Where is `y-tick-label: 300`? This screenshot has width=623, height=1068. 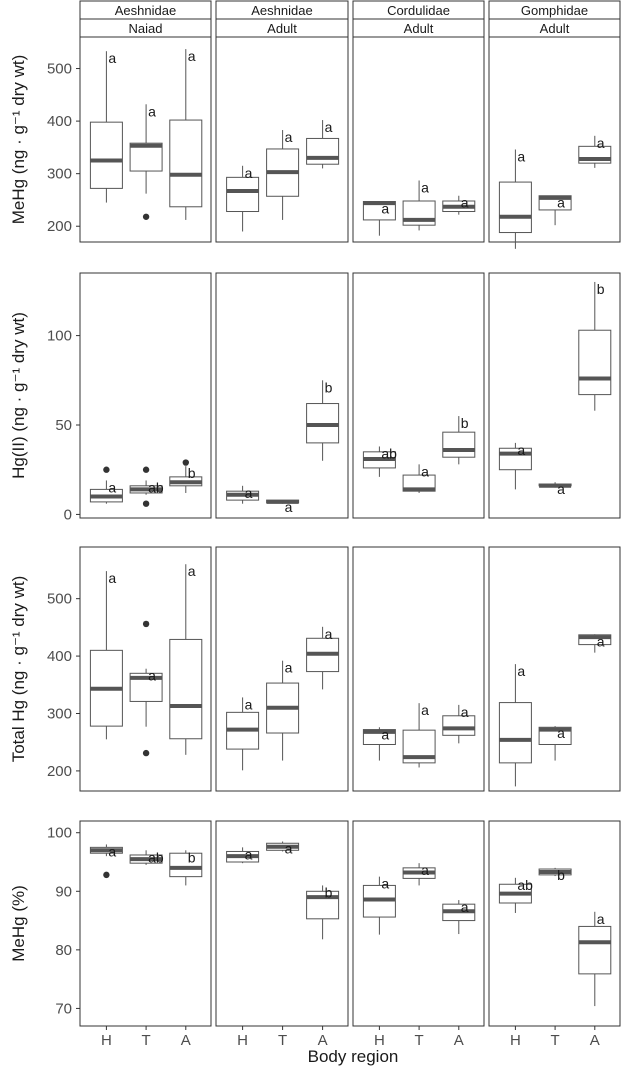
y-tick-label: 300 is located at coordinates (59, 713).